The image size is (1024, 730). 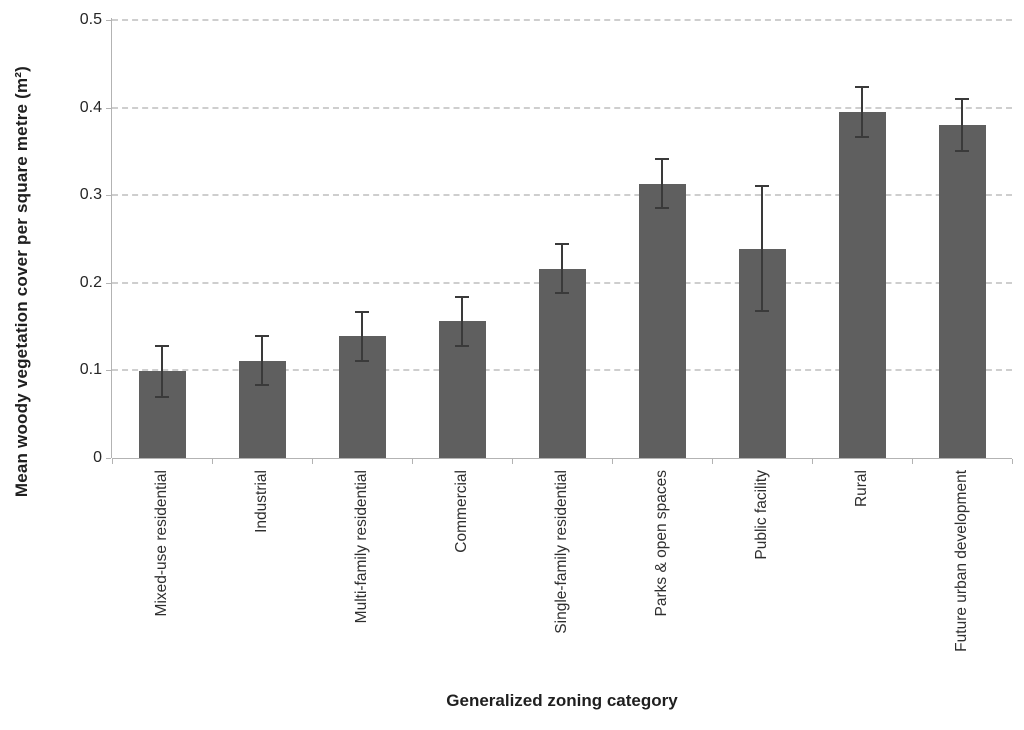 I want to click on x-label-cell: Multi-family residential, so click(x=362, y=561).